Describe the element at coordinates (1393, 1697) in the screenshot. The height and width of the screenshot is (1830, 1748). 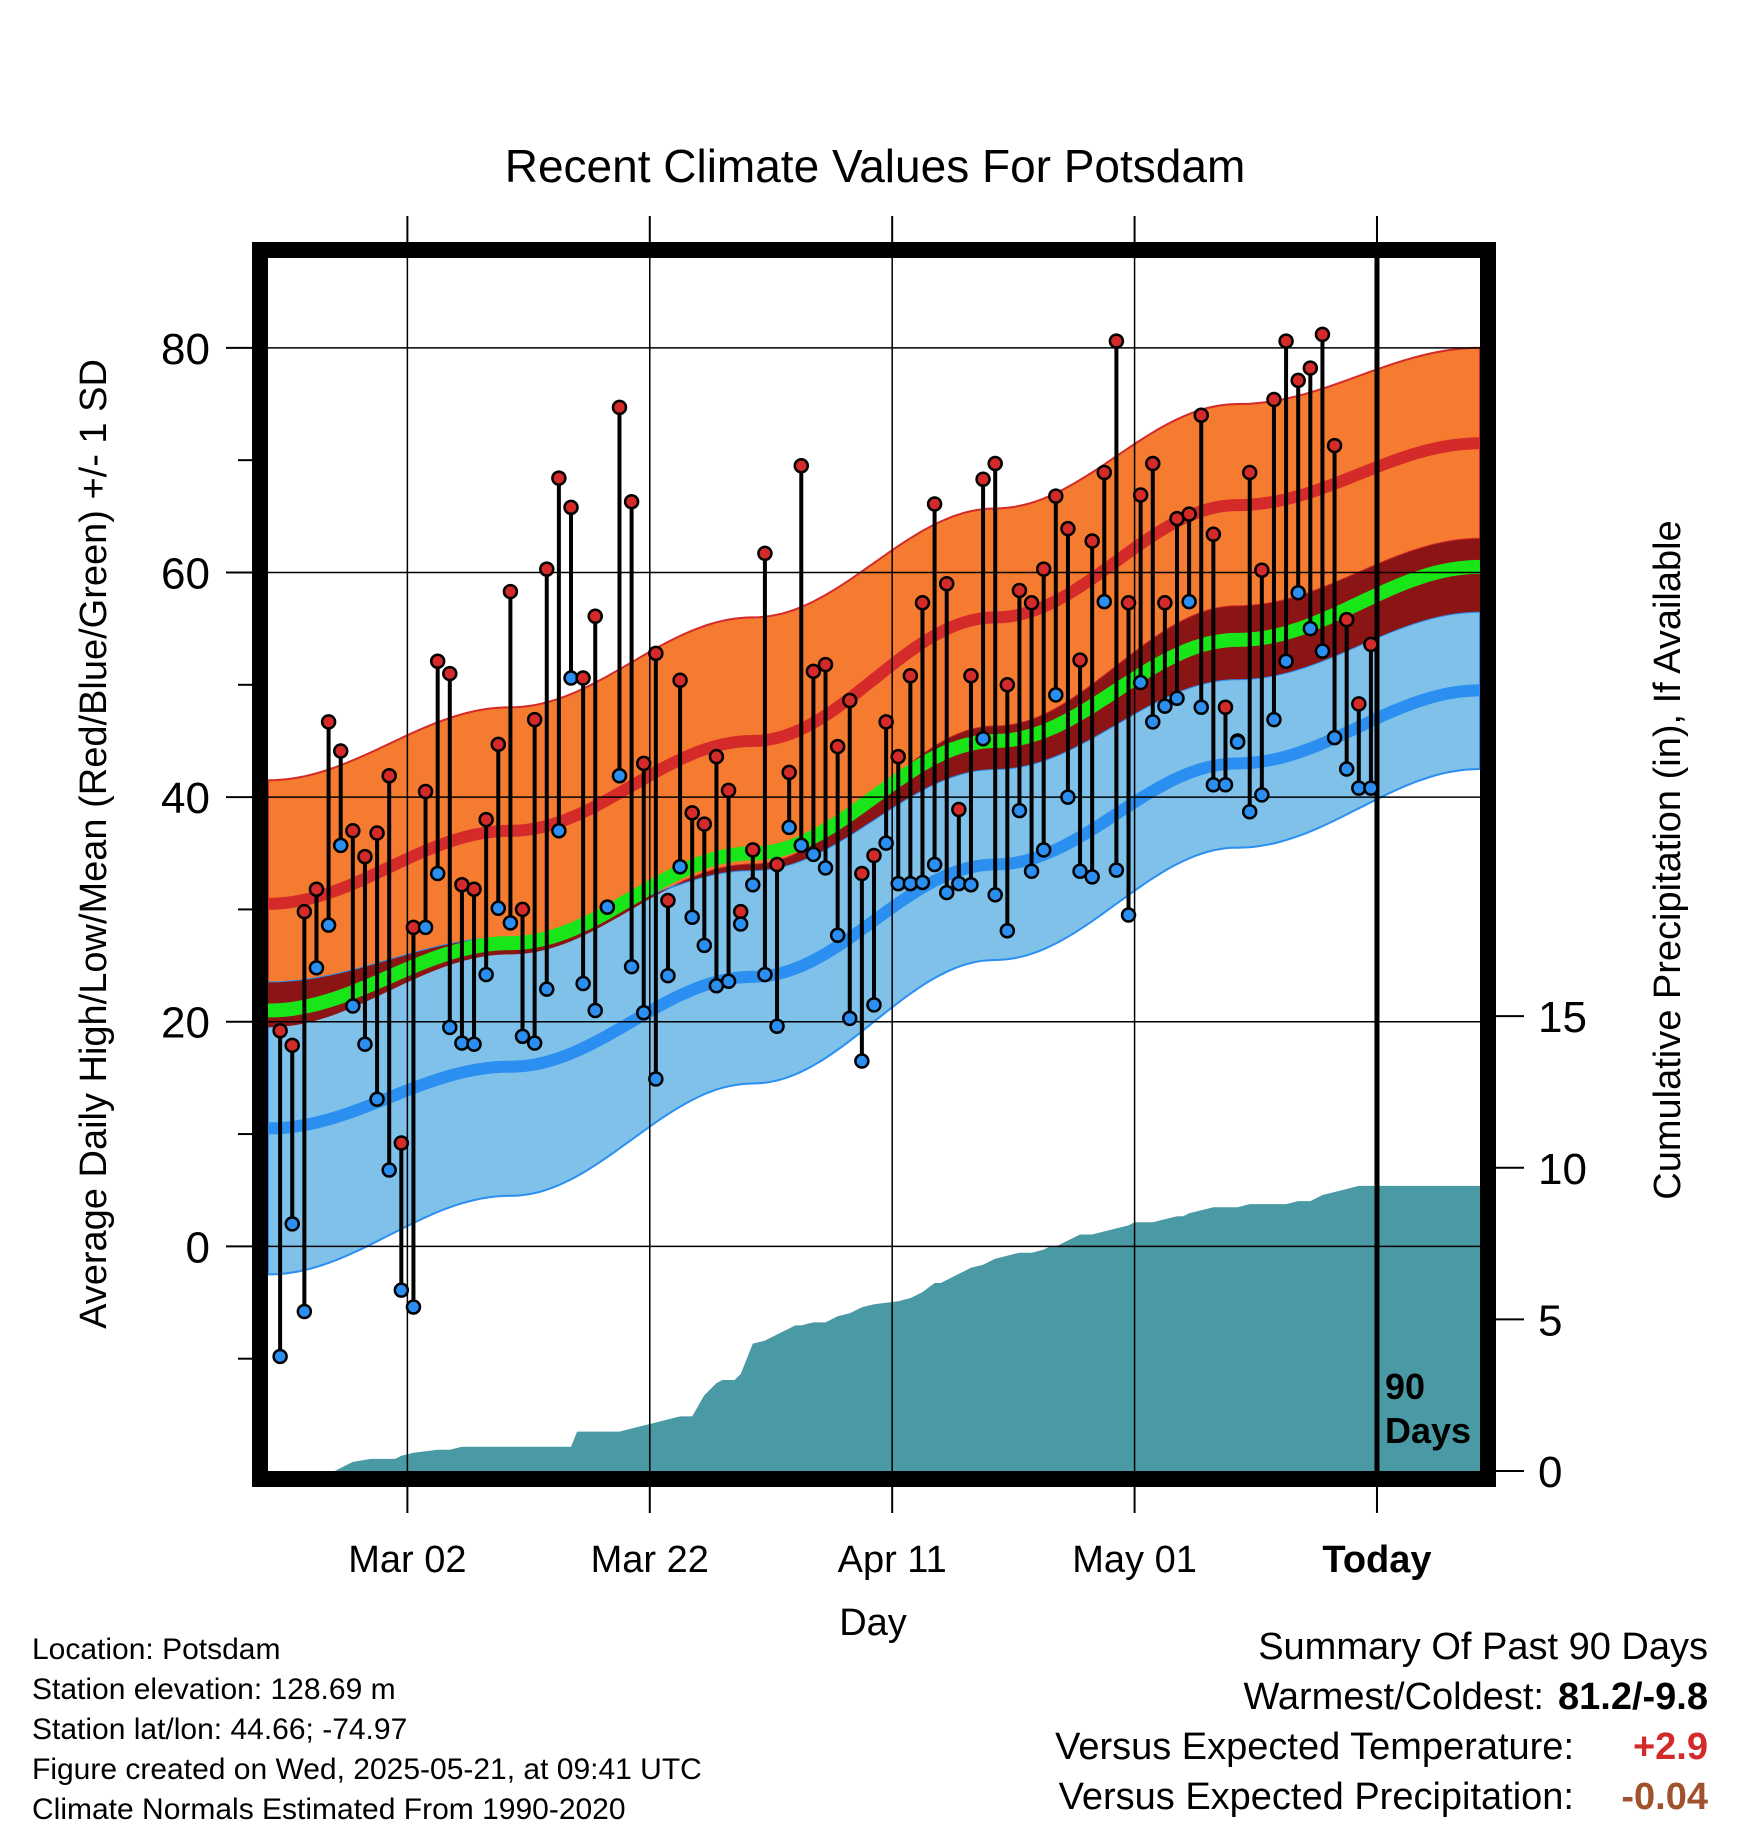
I see `warmest-label: Warmest/Coldest:` at that location.